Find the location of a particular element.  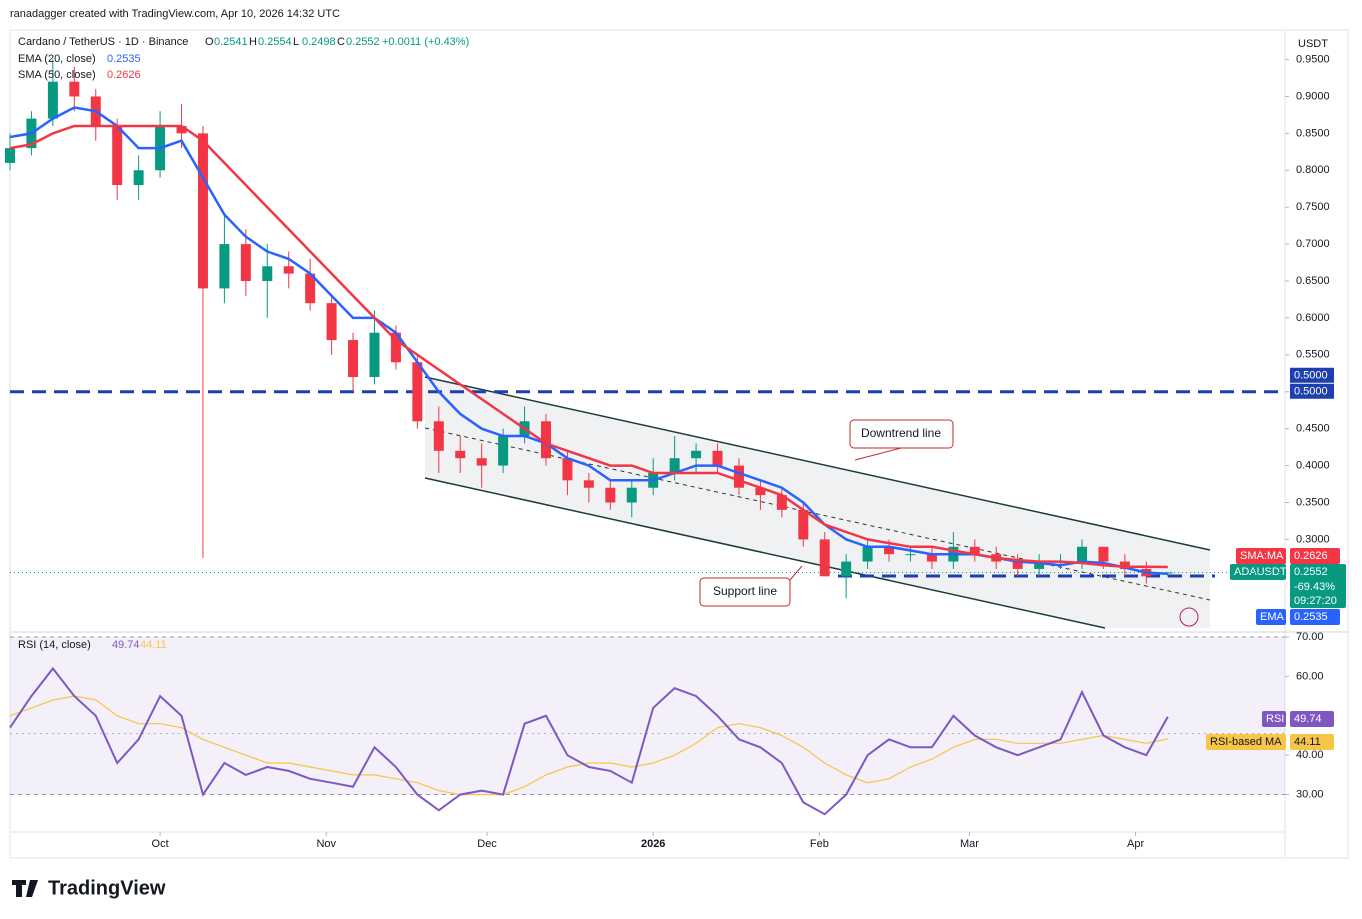

legend-name: EMA (20, close) is located at coordinates (57, 59).